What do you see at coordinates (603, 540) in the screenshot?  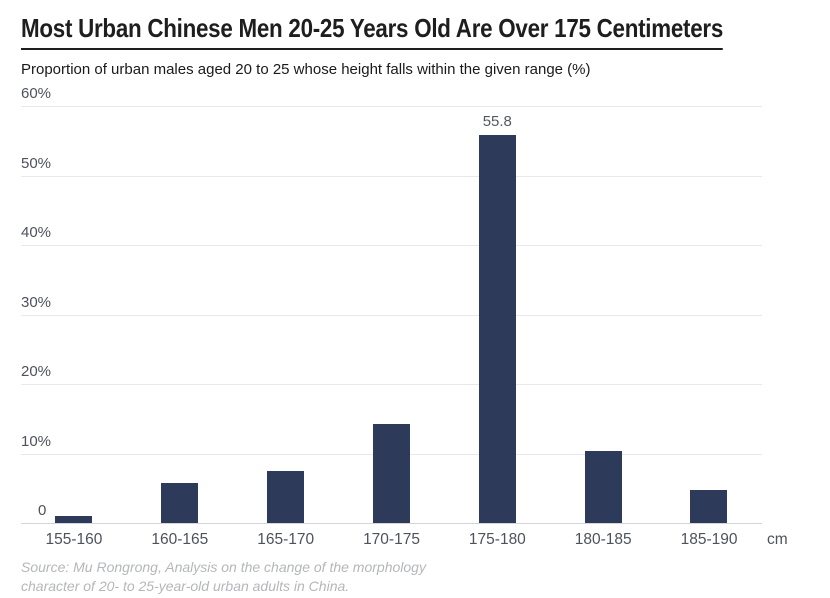 I see `x-tick-label-180-185: 180-185` at bounding box center [603, 540].